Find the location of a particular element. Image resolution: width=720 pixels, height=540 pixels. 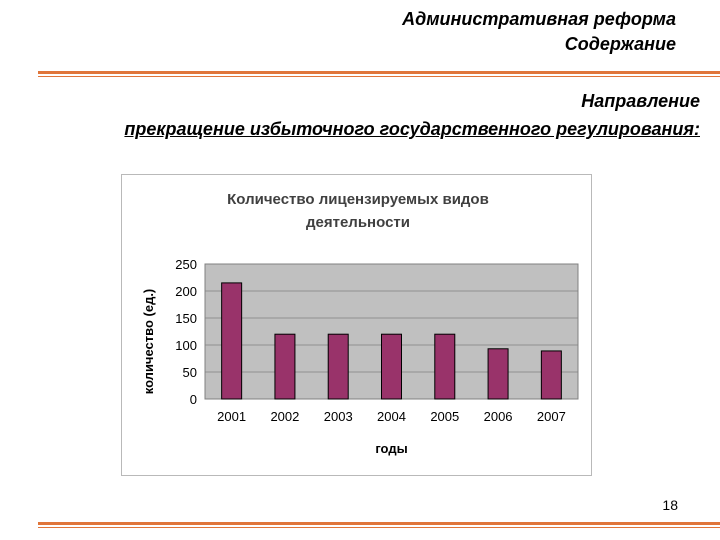

presentation-subtitle: Содержание is located at coordinates (620, 44).